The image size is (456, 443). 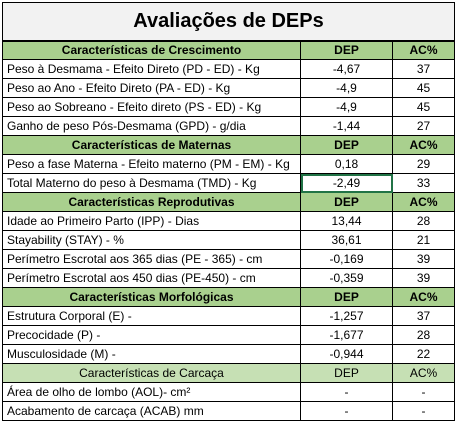 What do you see at coordinates (151, 335) in the screenshot?
I see `trait-label-cell: Precocidade (P) -` at bounding box center [151, 335].